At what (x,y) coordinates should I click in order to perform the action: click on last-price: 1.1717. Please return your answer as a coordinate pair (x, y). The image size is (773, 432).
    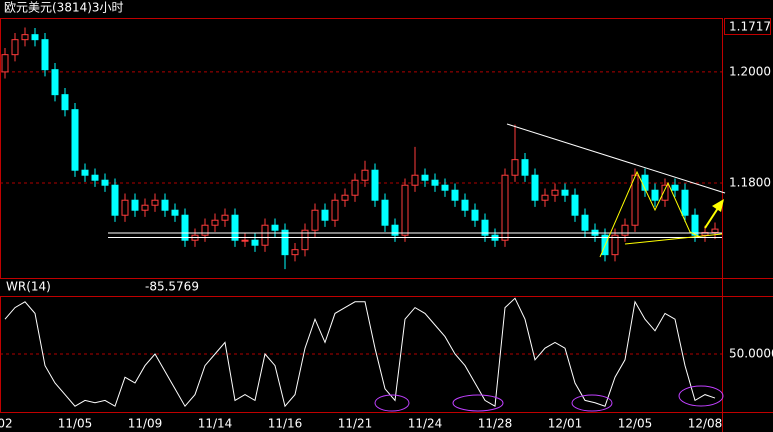
    Looking at the image, I should click on (750, 27).